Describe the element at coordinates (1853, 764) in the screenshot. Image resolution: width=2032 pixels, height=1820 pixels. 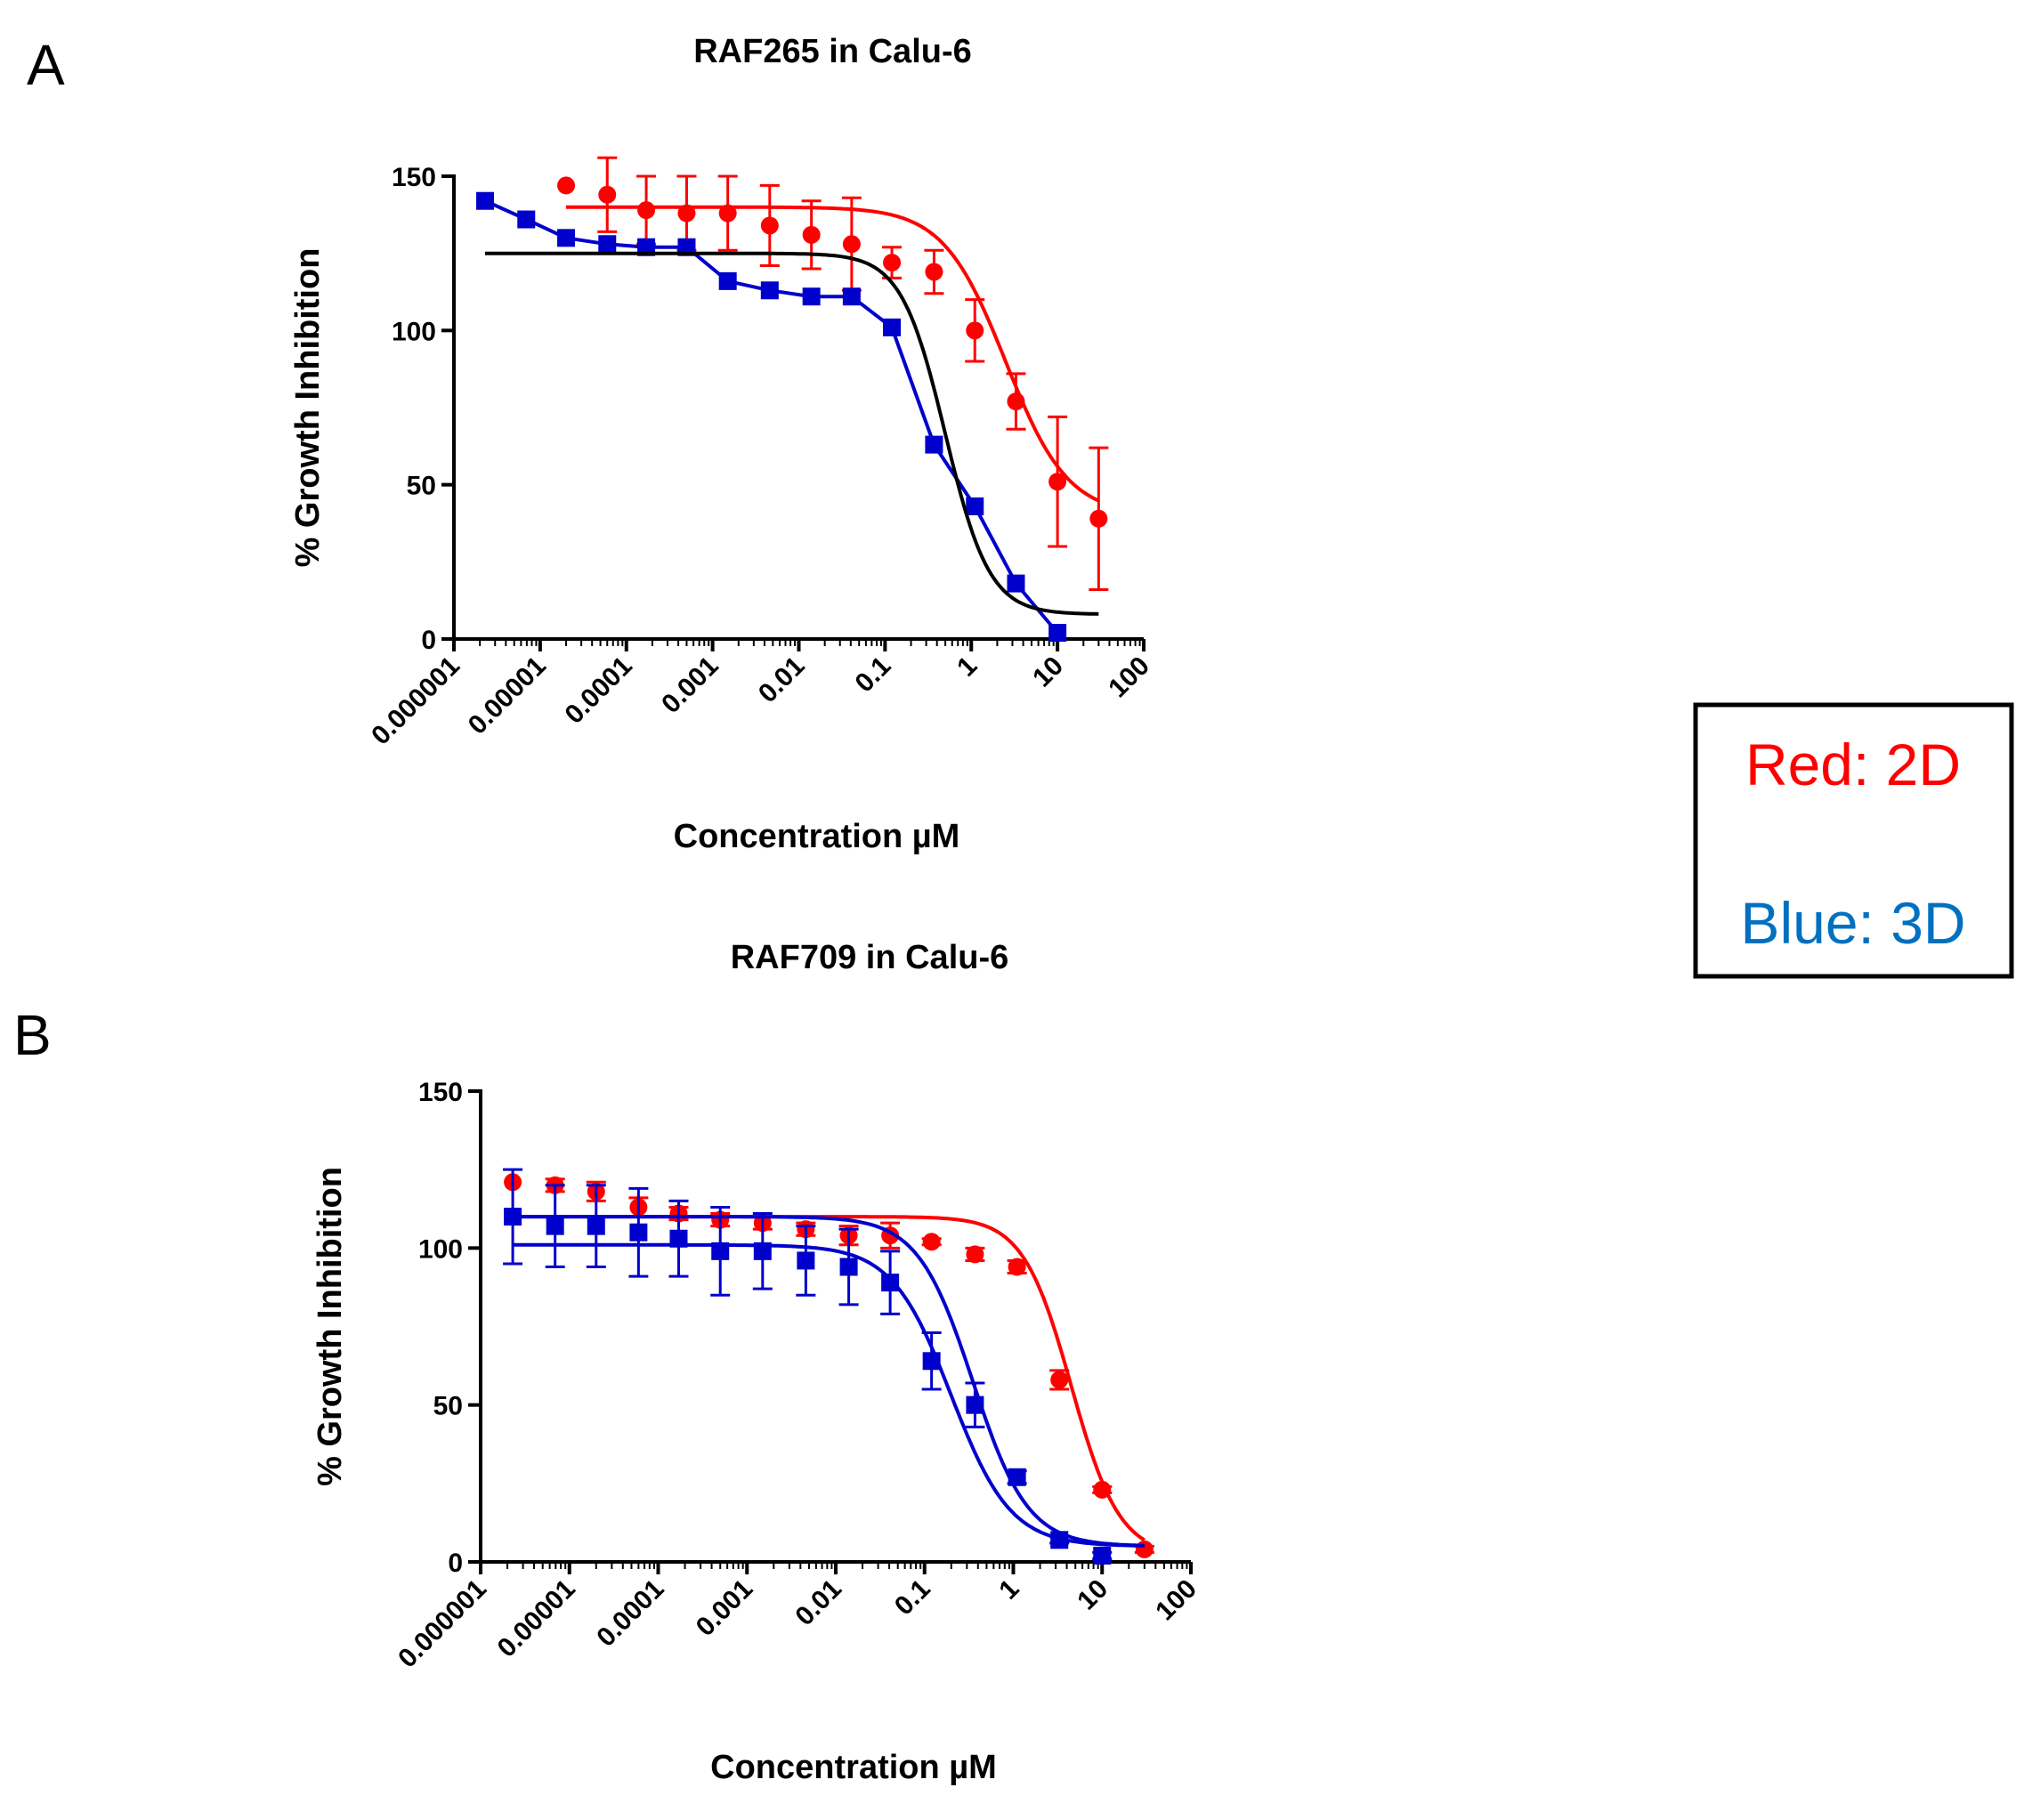
I see `legend-red-text: Red: 2D` at that location.